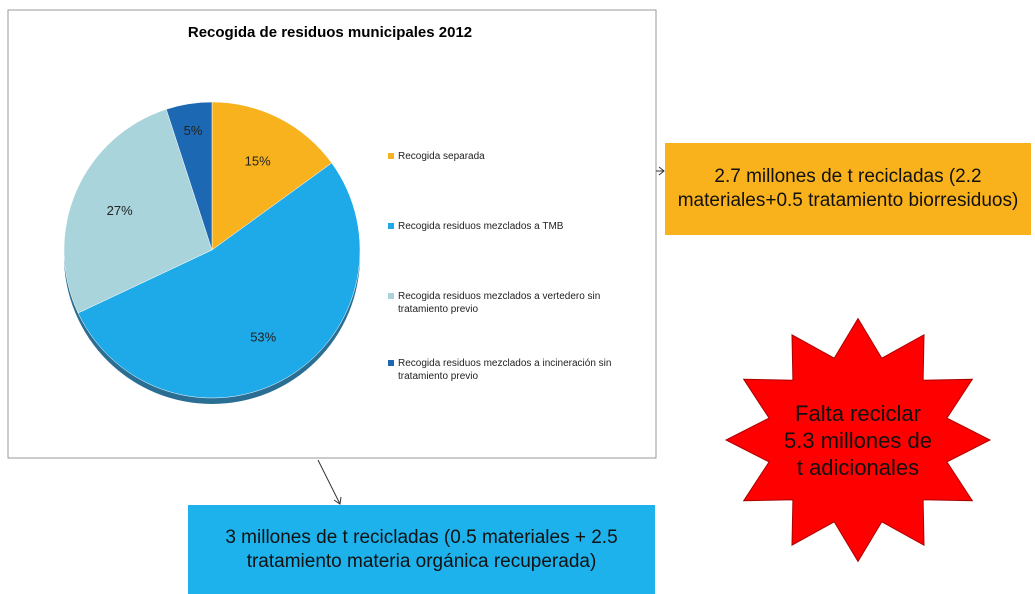 Image resolution: width=1035 pixels, height=594 pixels. Describe the element at coordinates (193, 130) in the screenshot. I see `data-label: 5%` at that location.